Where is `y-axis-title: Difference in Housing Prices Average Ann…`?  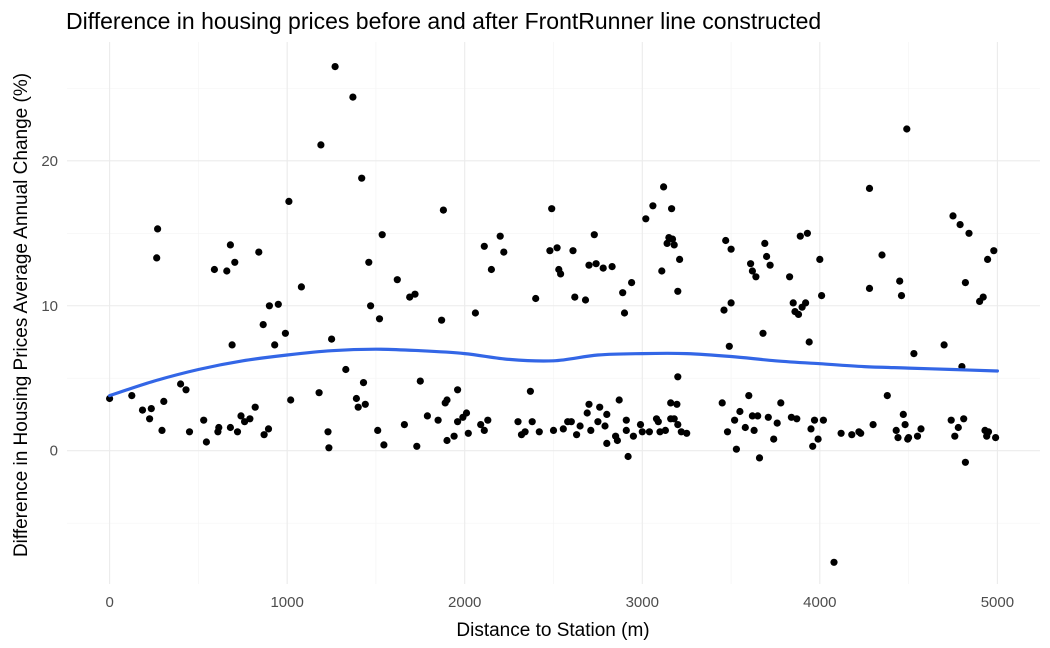 y-axis-title: Difference in Housing Prices Average Ann… is located at coordinates (21, 315).